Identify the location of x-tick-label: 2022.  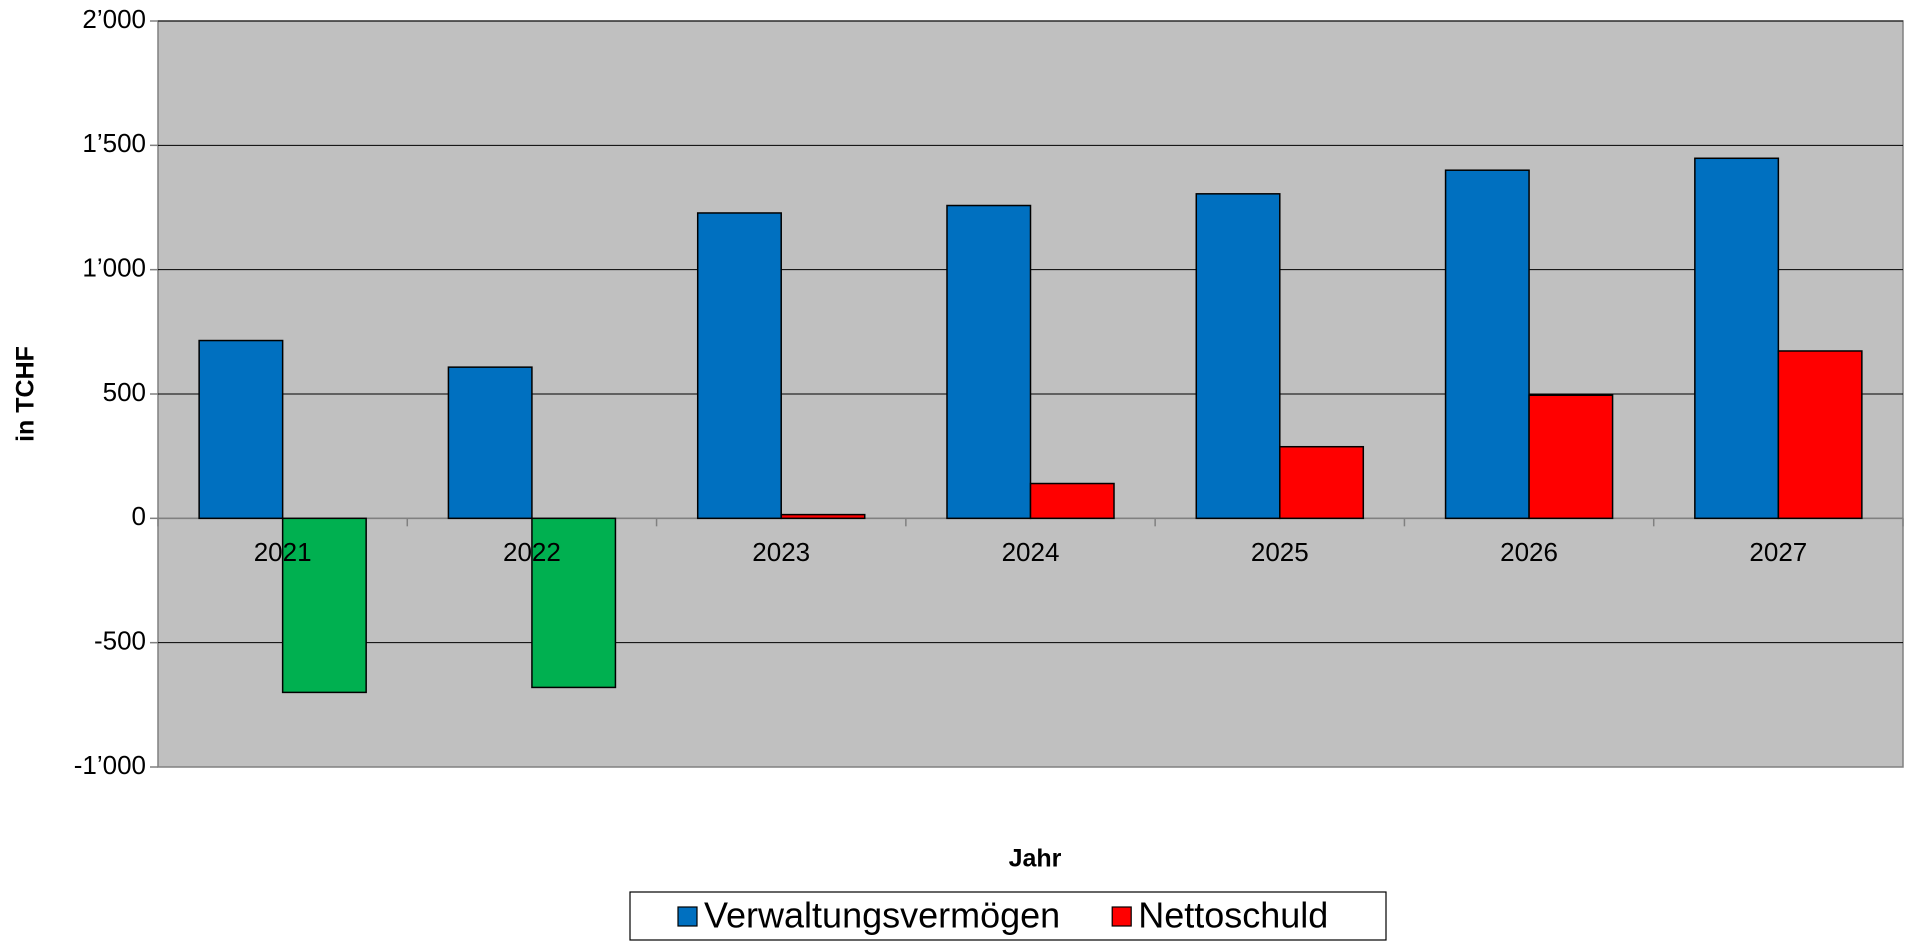
(532, 552).